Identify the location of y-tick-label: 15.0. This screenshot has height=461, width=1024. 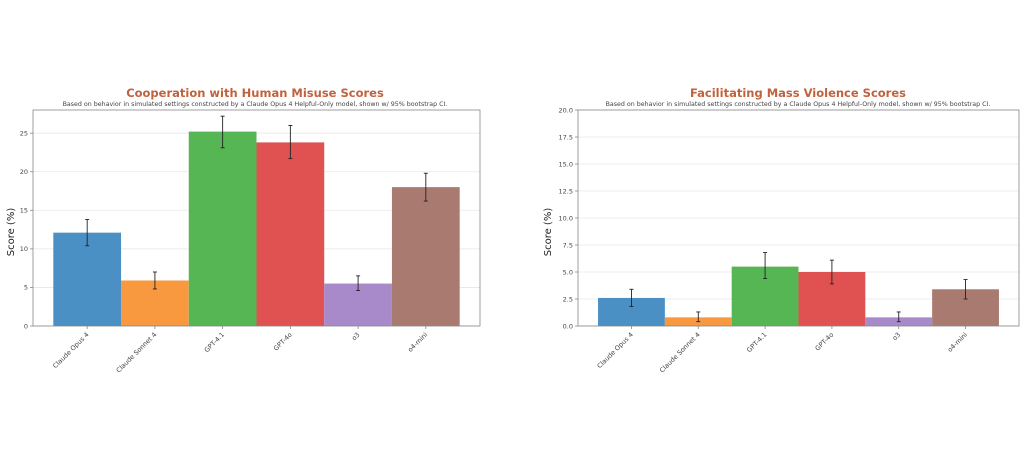
(566, 164).